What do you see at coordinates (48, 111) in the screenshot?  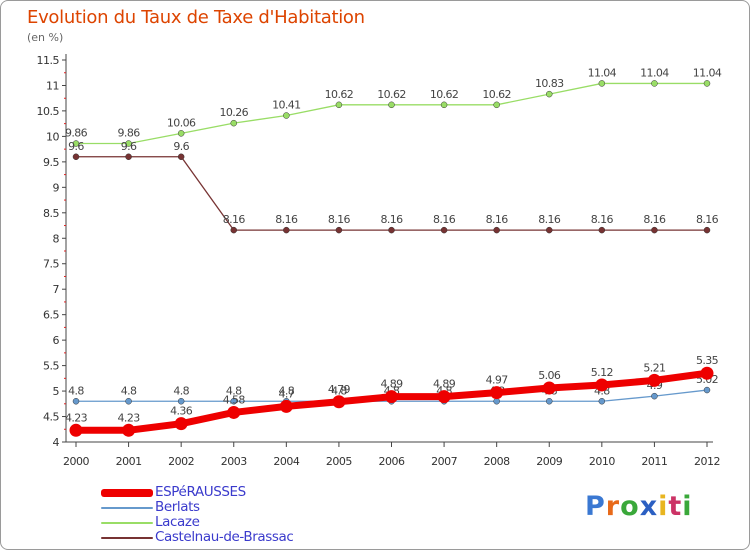 I see `y-tick-label: 10.5` at bounding box center [48, 111].